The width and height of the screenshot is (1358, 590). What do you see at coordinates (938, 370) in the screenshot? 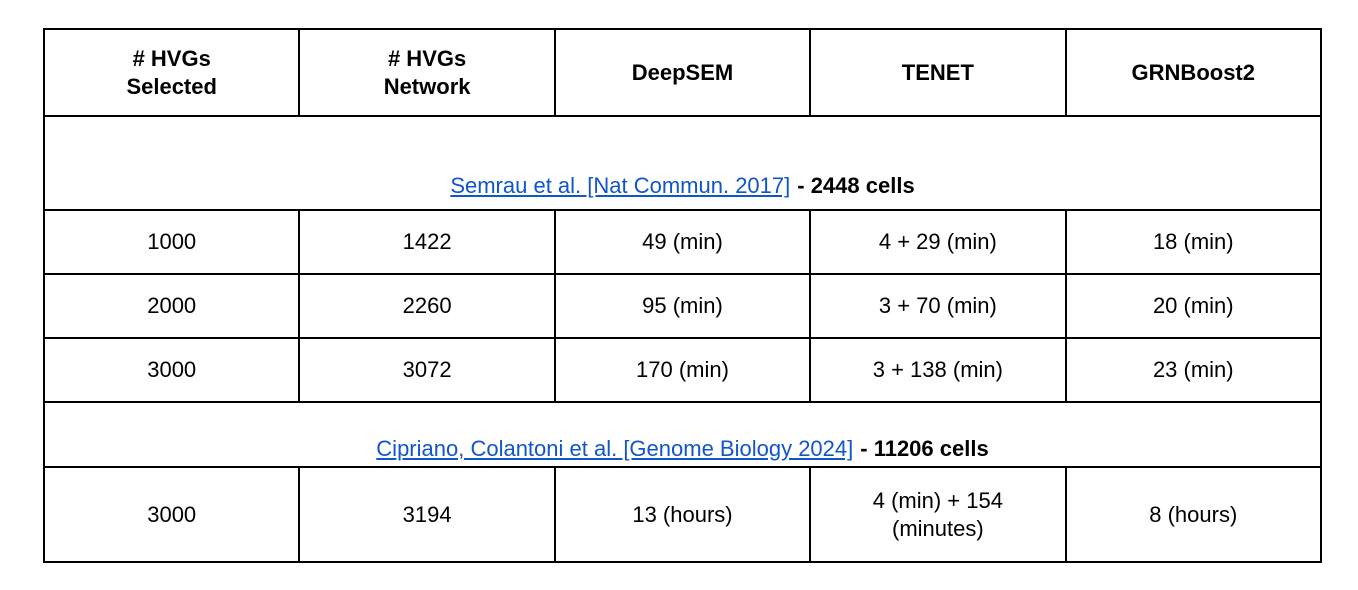
I see `cell-tenet-runtime: 3 + 138 (min)` at bounding box center [938, 370].